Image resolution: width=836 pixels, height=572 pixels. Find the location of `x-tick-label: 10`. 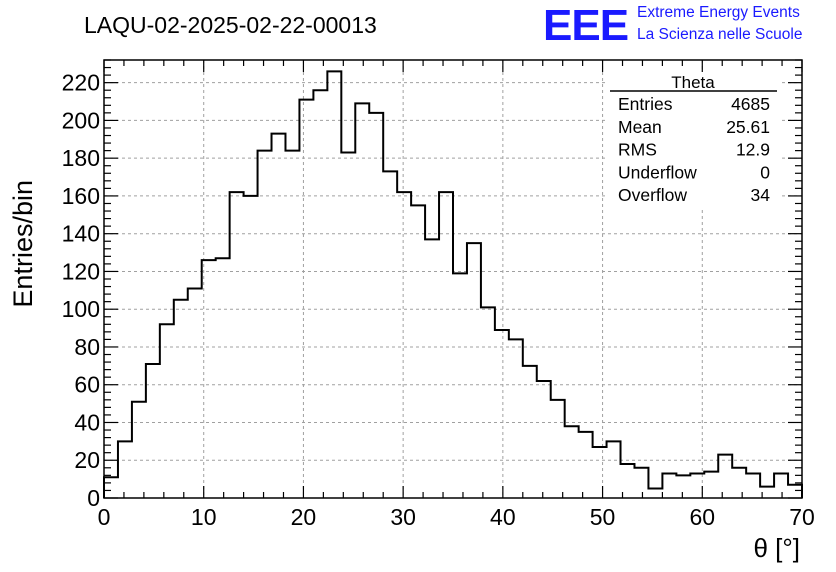

x-tick-label: 10 is located at coordinates (204, 517).